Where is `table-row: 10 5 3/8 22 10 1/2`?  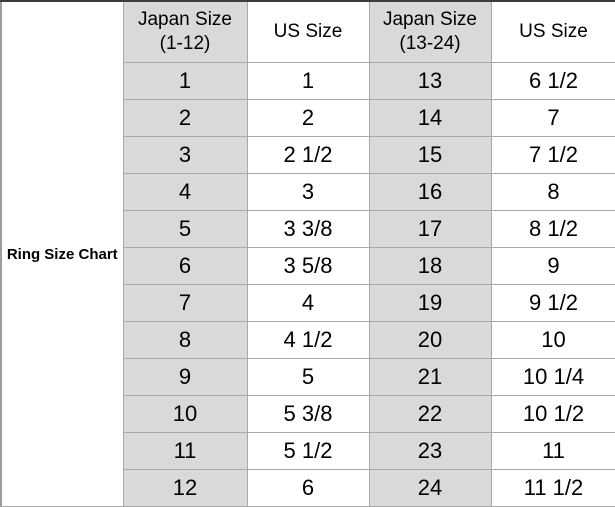
table-row: 10 5 3/8 22 10 1/2 is located at coordinates (308, 414).